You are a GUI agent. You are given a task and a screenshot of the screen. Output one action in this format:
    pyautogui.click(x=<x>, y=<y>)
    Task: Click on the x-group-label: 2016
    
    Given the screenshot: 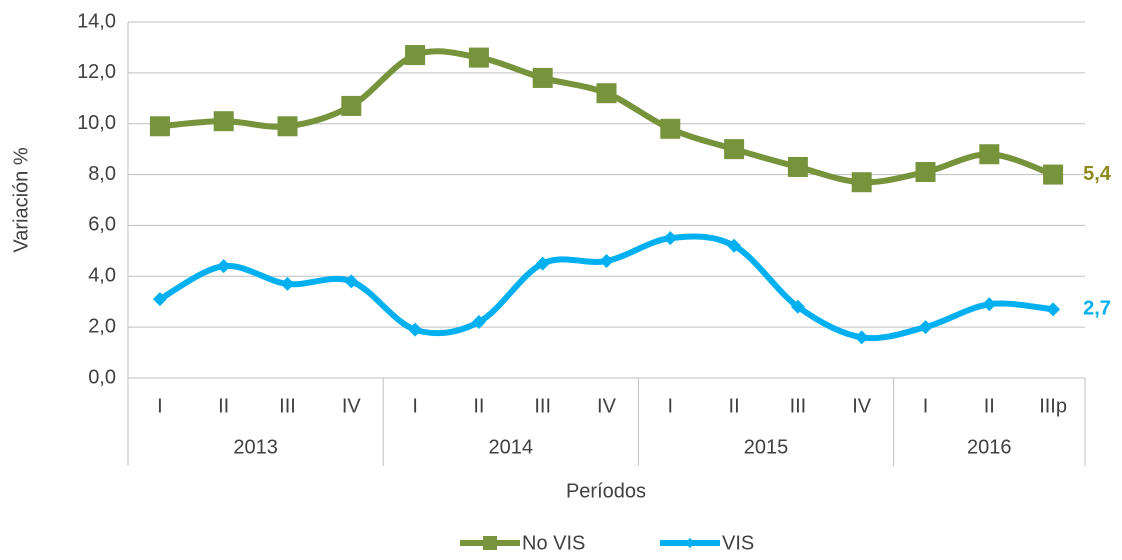 What is the action you would take?
    pyautogui.click(x=989, y=447)
    